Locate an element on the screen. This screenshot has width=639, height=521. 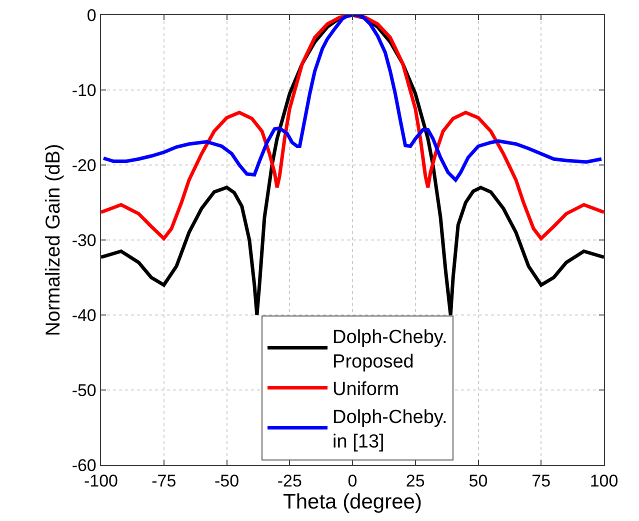
y-tick-label: -30 is located at coordinates (84, 240).